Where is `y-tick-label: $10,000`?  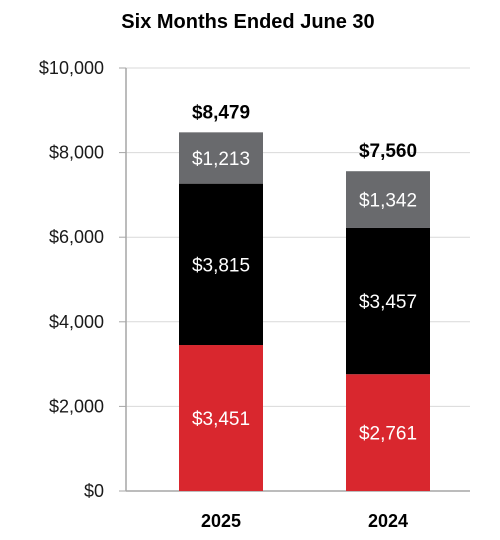 y-tick-label: $10,000 is located at coordinates (71, 68).